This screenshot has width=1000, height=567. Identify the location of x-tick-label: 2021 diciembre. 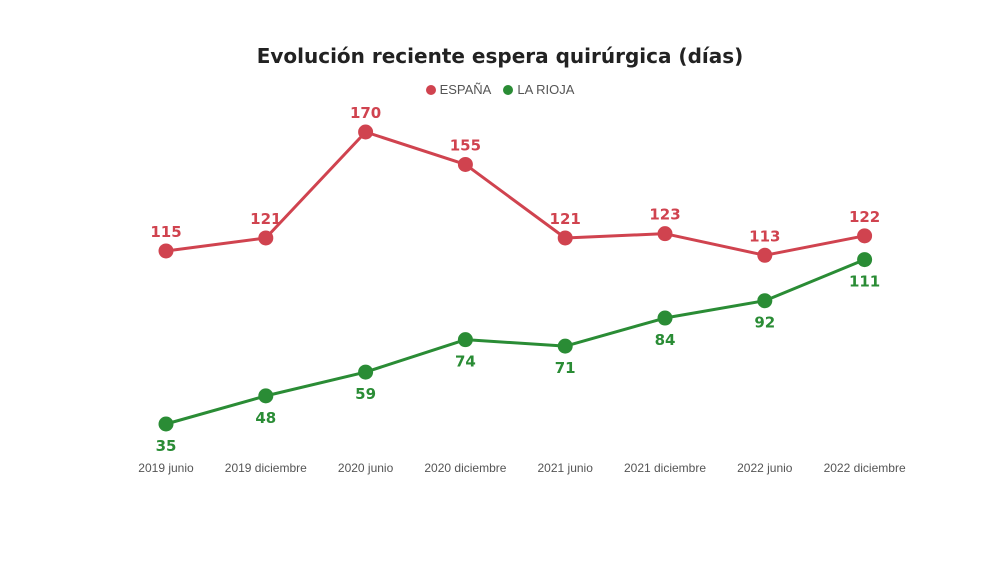
(665, 468).